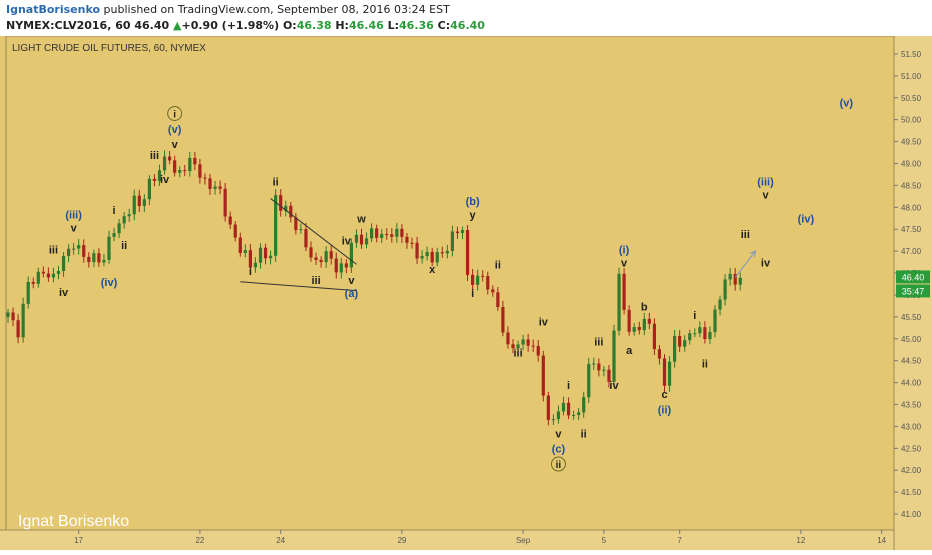 This screenshot has width=932, height=555. I want to click on projection-arrow-line, so click(745, 264).